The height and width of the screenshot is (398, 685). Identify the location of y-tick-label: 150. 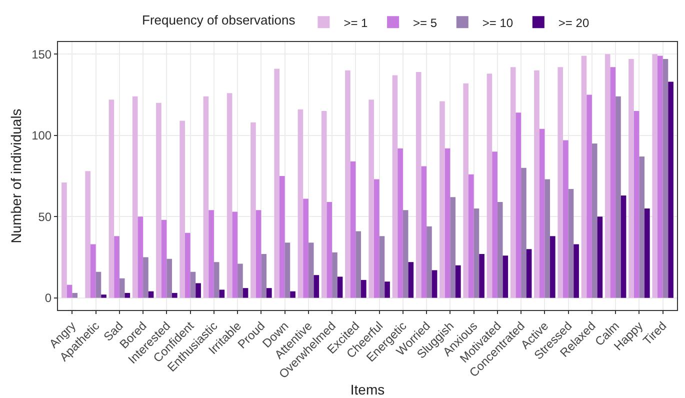
(42, 54).